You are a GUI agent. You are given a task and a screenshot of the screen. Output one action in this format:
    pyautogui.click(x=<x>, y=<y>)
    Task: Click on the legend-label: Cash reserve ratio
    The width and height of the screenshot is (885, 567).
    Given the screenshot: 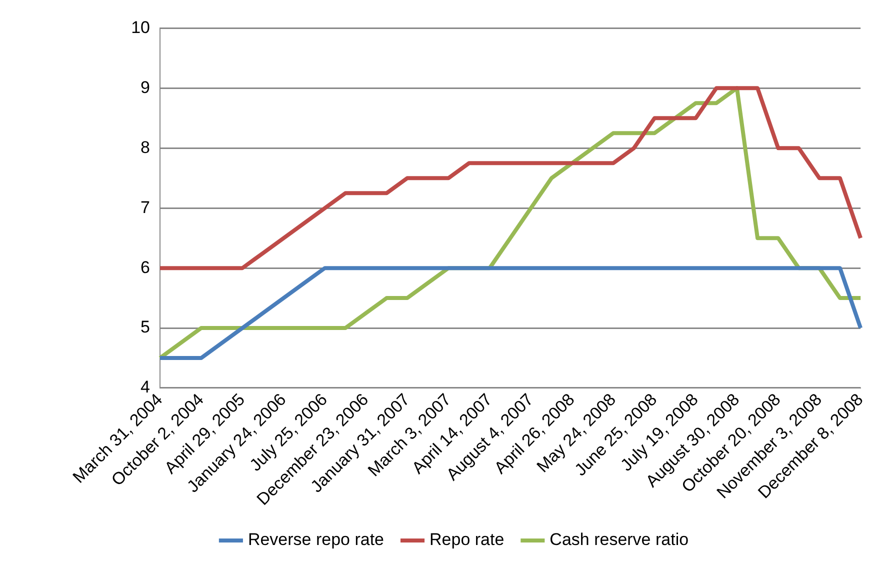 What is the action you would take?
    pyautogui.click(x=619, y=540)
    